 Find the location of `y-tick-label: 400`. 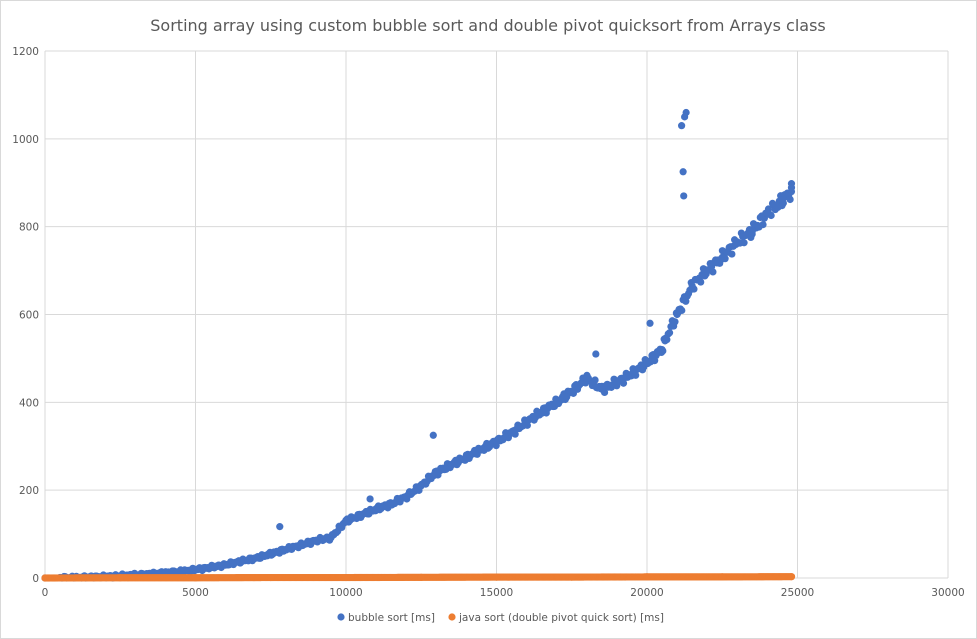

y-tick-label: 400 is located at coordinates (29, 403).